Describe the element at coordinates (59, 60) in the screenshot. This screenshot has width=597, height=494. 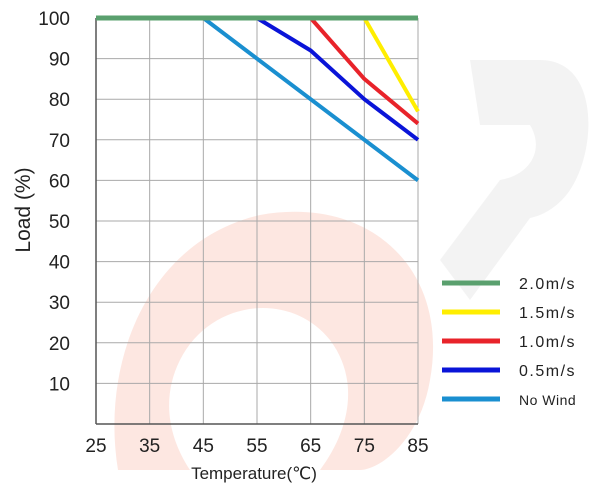
I see `y-tick-label: 90` at that location.